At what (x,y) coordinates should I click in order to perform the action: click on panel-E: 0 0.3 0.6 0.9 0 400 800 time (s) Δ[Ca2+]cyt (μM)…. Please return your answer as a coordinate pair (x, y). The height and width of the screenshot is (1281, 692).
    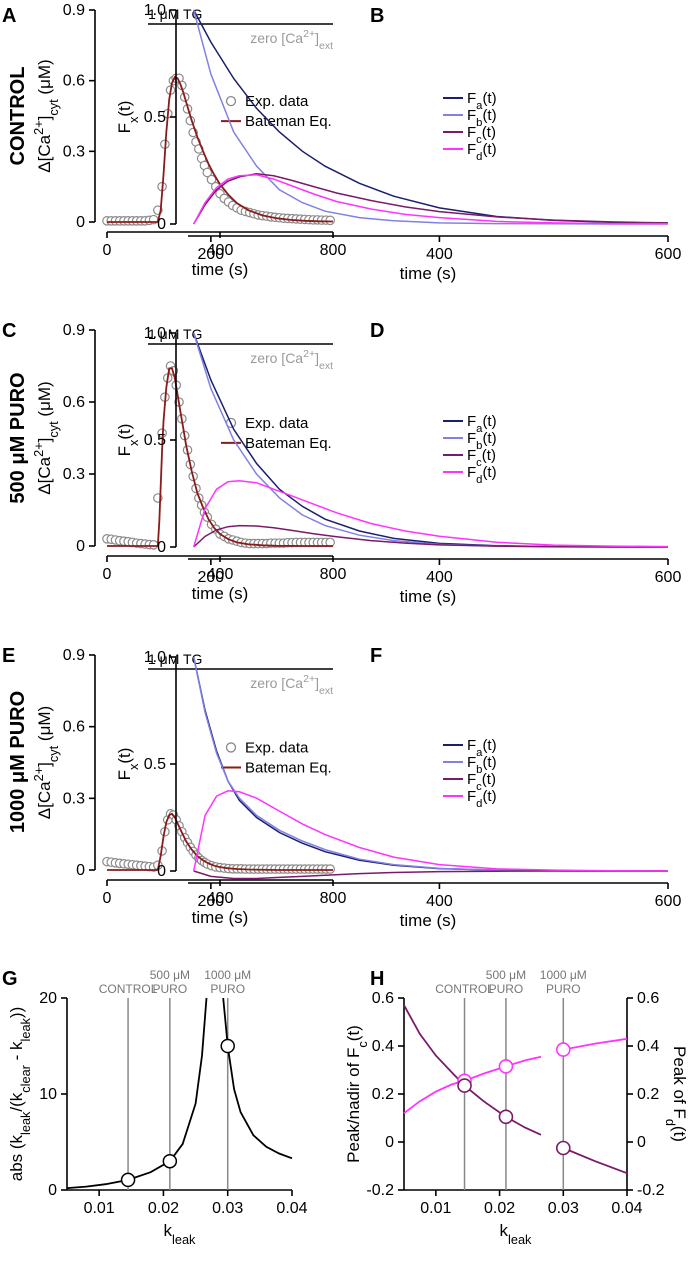
    Looking at the image, I should click on (189, 787).